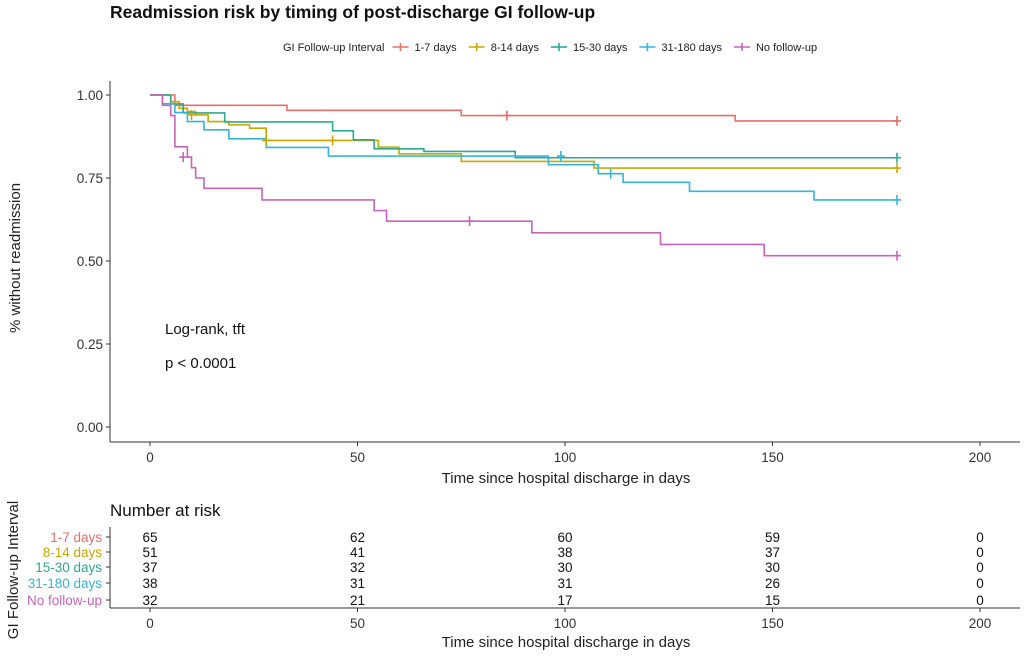 This screenshot has width=1024, height=661. What do you see at coordinates (566, 478) in the screenshot?
I see `x-axis-label: Time since hospital discharge in days` at bounding box center [566, 478].